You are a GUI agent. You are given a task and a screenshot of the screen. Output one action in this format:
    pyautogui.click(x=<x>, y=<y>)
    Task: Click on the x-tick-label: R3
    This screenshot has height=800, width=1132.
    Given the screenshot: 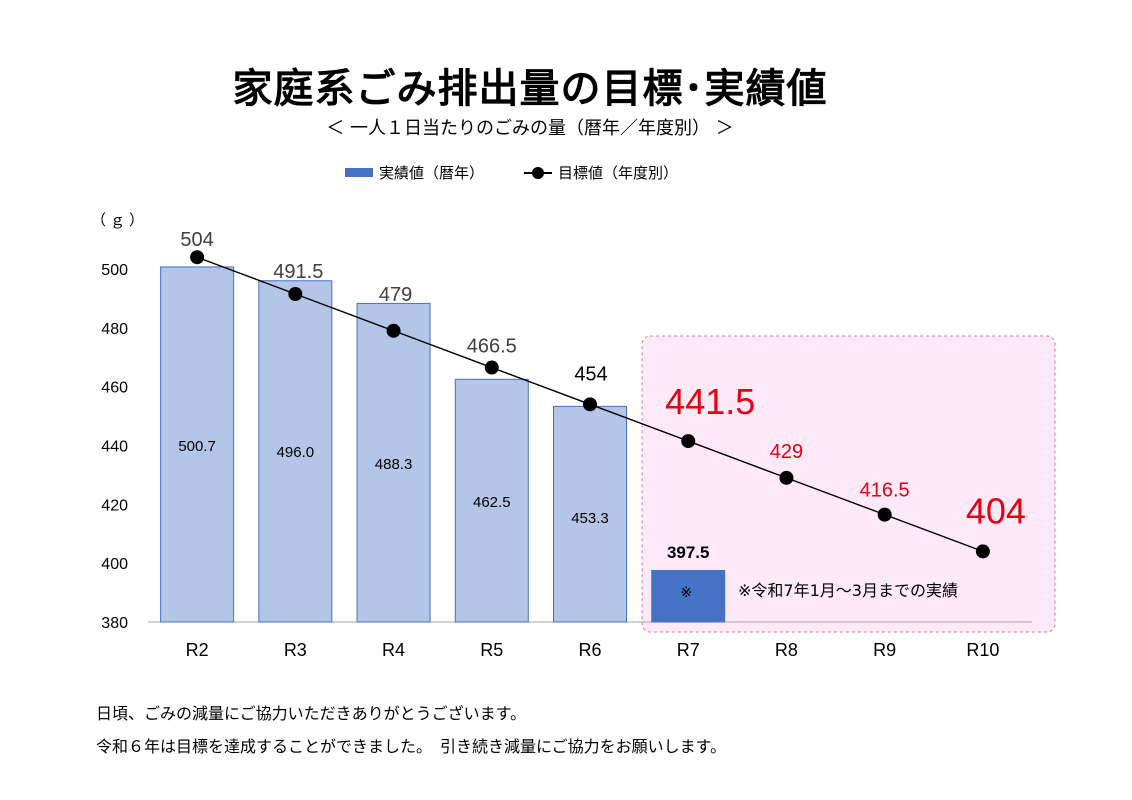 What is the action you would take?
    pyautogui.click(x=295, y=650)
    